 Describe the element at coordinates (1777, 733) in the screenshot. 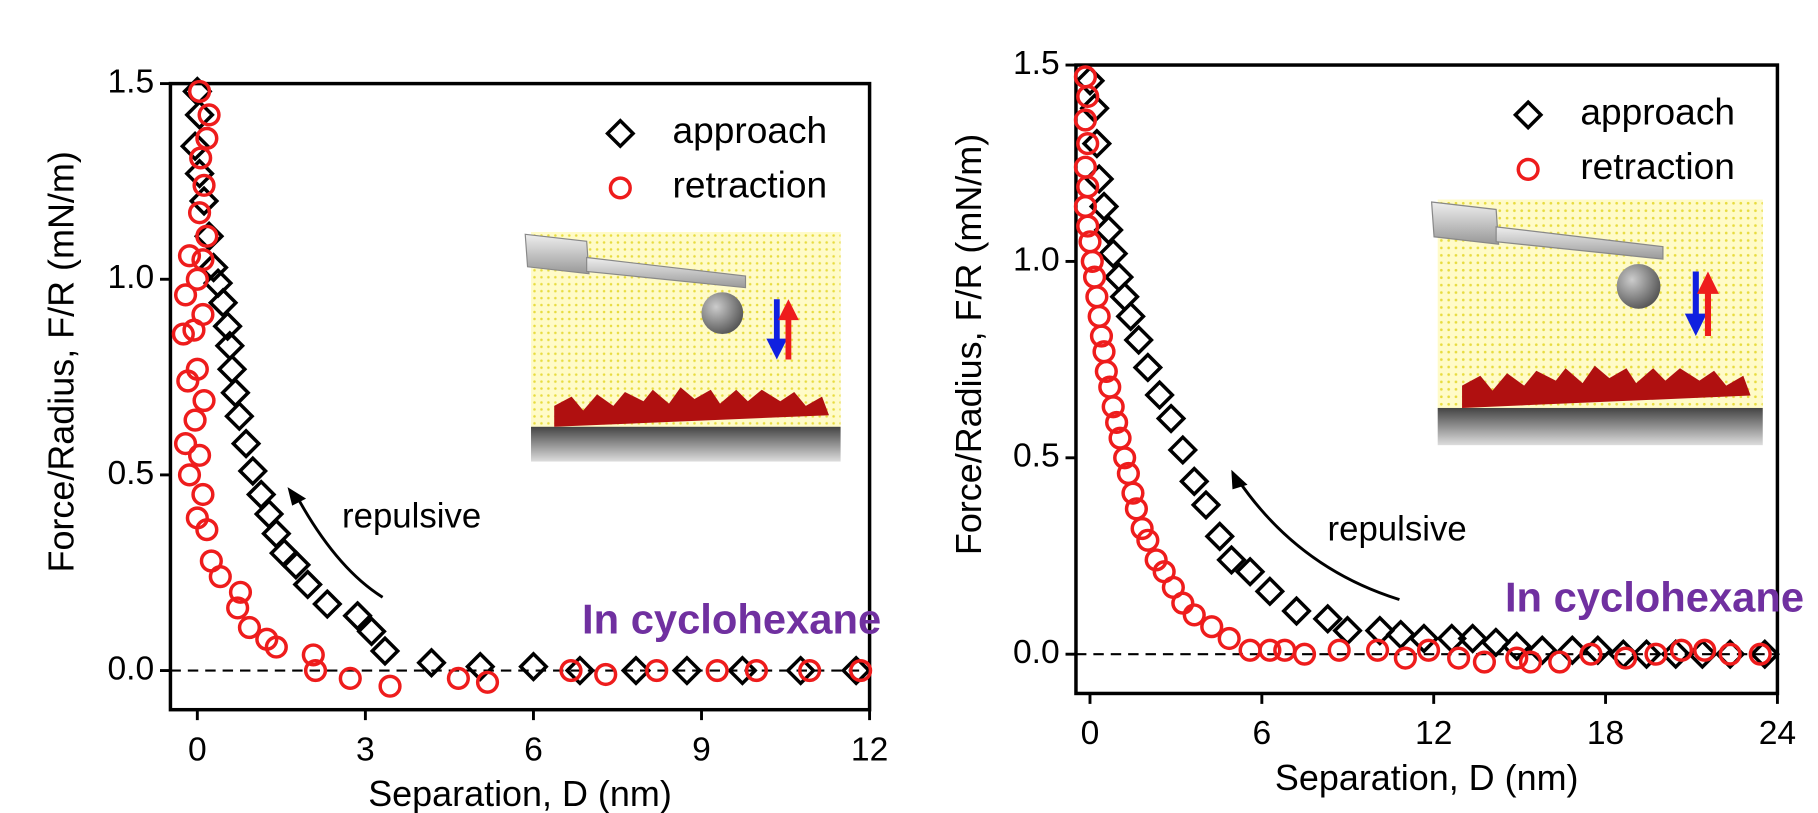

I see `x-tick-label: 24` at that location.